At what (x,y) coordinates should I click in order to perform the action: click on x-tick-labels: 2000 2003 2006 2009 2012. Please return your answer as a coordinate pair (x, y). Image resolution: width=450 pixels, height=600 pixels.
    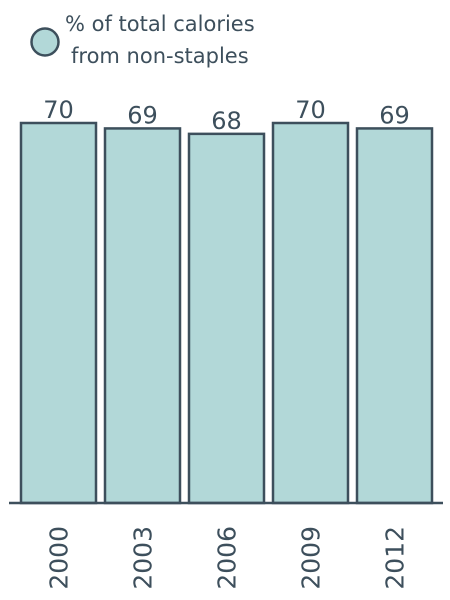
    Looking at the image, I should click on (227, 558).